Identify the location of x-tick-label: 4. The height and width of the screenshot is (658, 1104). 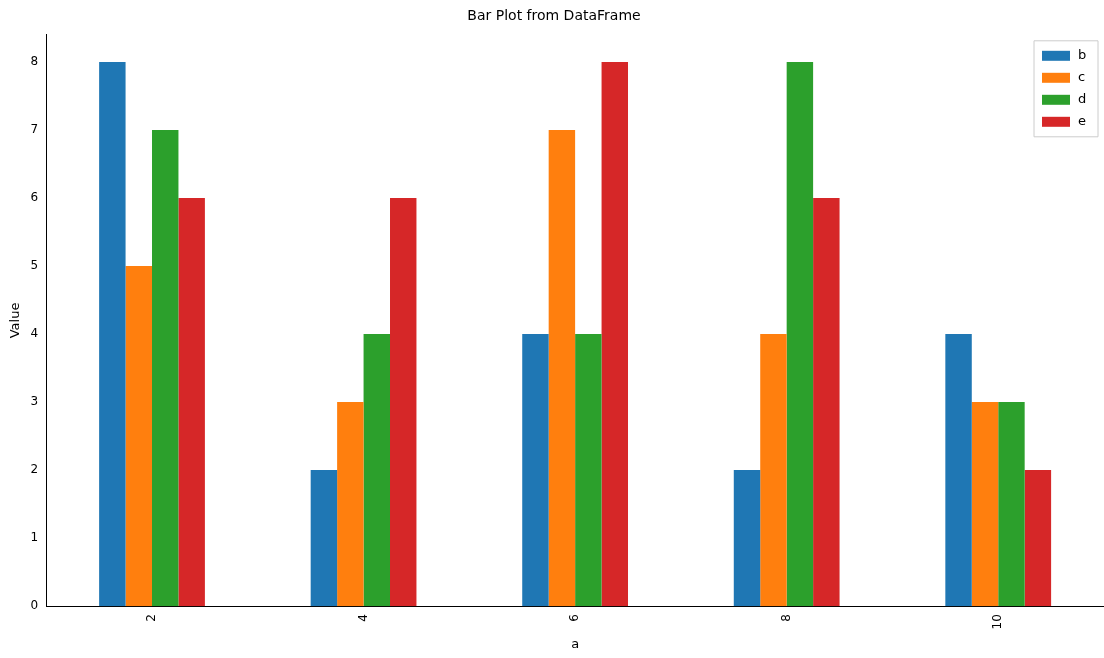
(362, 618).